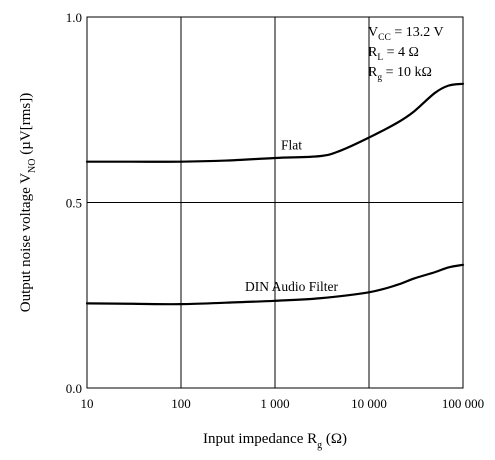 This screenshot has width=495, height=460. I want to click on y-axis-title-unit: (µV[rms]), so click(26, 126).